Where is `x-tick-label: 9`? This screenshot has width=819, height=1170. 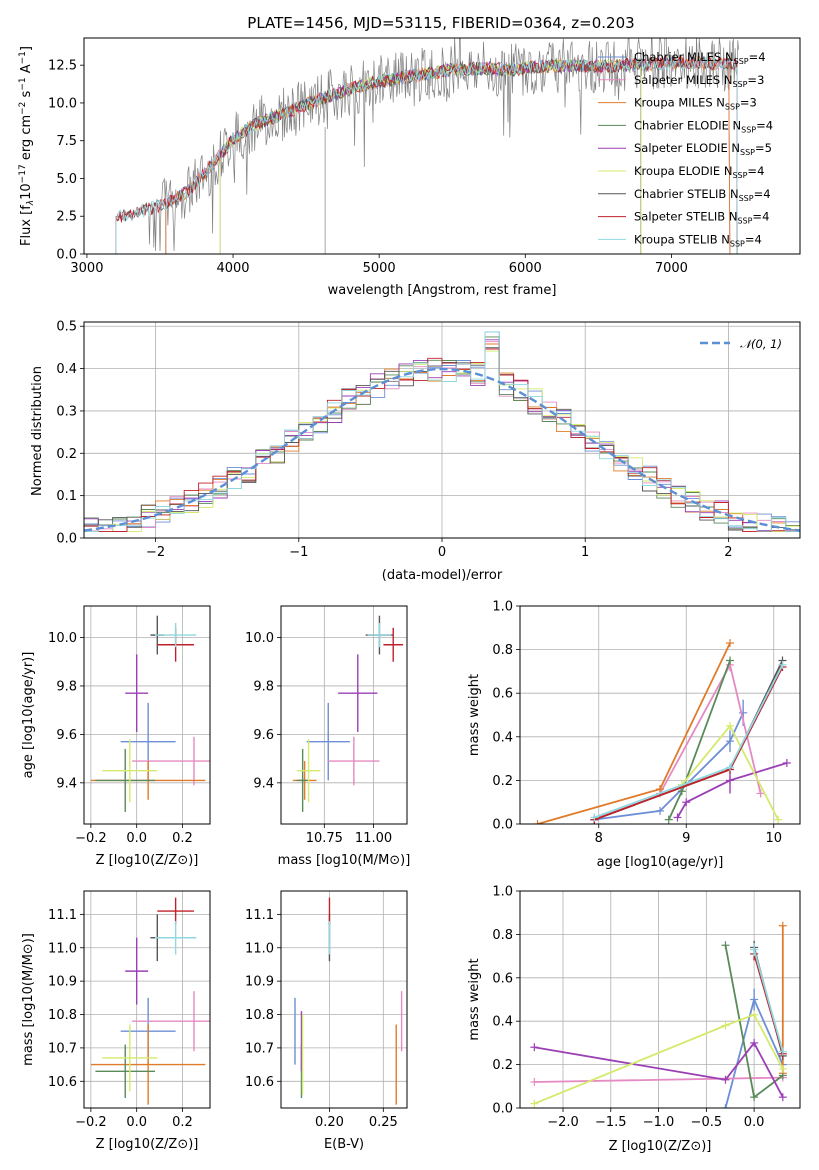 x-tick-label: 9 is located at coordinates (686, 838).